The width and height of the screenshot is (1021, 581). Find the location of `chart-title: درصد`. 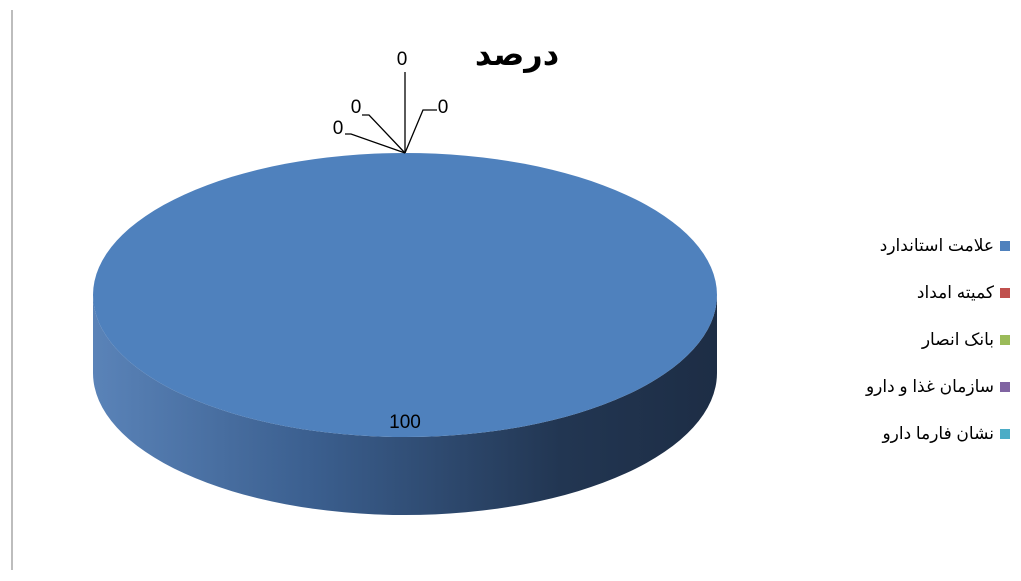

chart-title: درصد is located at coordinates (517, 54).